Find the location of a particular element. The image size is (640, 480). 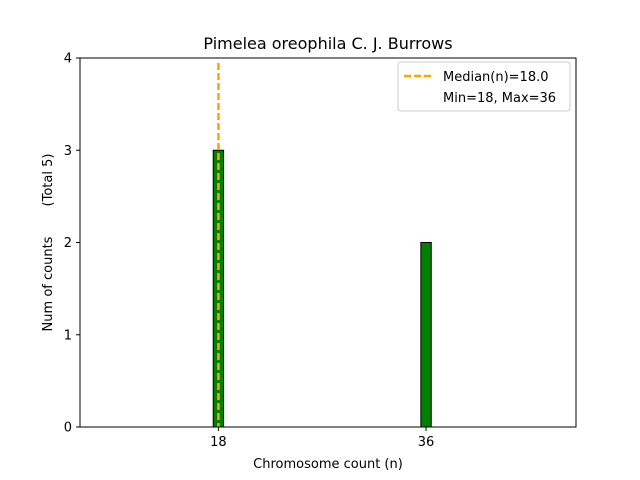

x-axis-label: Chromosome count (n) is located at coordinates (328, 464).